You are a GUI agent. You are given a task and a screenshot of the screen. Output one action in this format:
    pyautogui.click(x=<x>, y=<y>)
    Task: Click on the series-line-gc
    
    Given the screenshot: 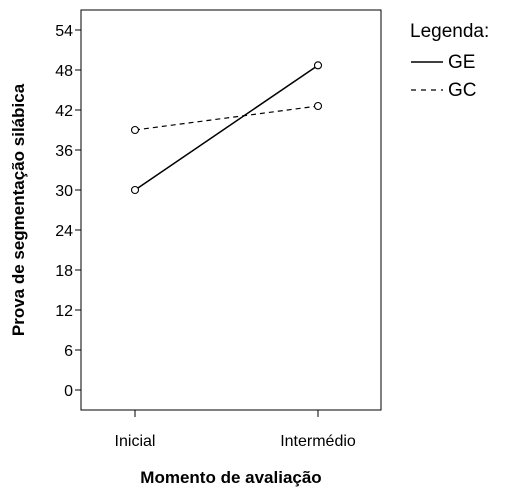 What is the action you would take?
    pyautogui.click(x=226, y=118)
    